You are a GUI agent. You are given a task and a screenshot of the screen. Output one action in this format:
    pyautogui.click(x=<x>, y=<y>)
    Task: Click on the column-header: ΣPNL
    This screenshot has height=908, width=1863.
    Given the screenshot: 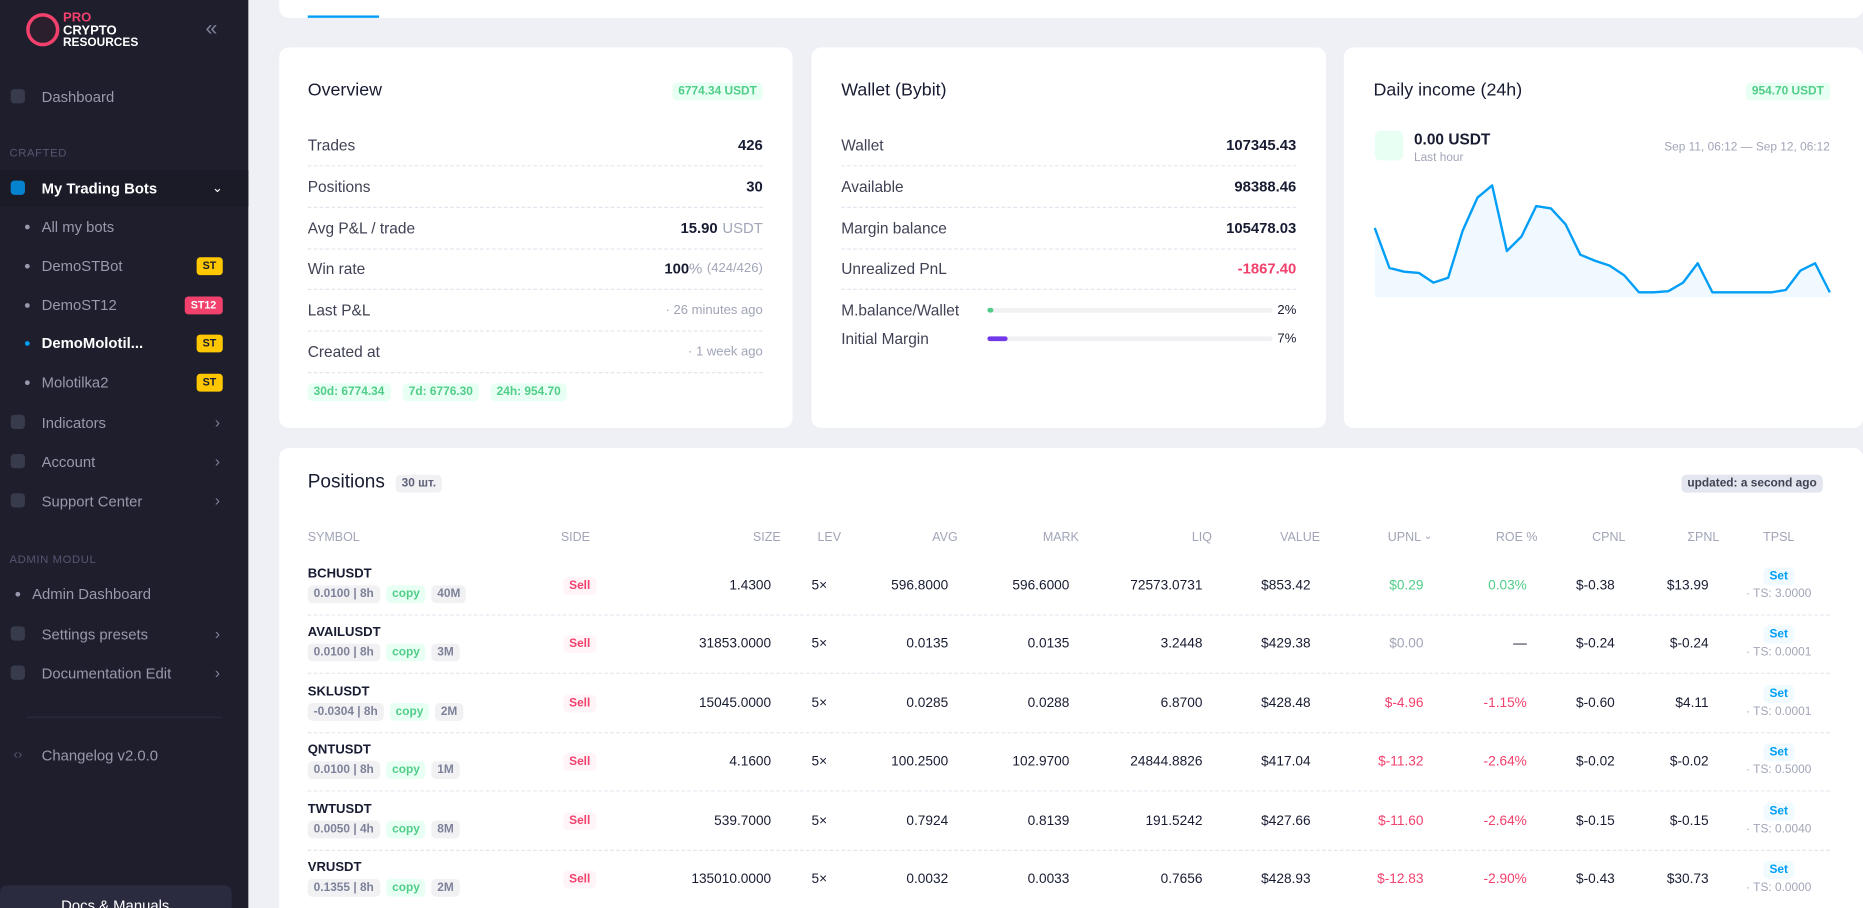 What is the action you would take?
    pyautogui.click(x=1703, y=537)
    